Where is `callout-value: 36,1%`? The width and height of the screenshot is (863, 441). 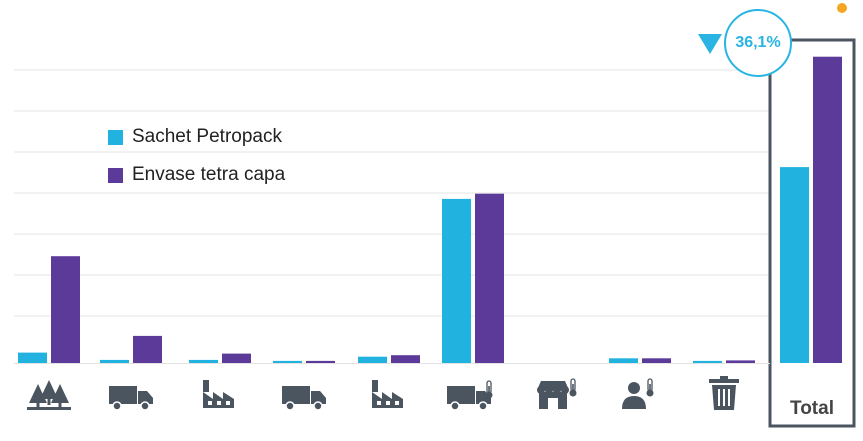
callout-value: 36,1% is located at coordinates (758, 42).